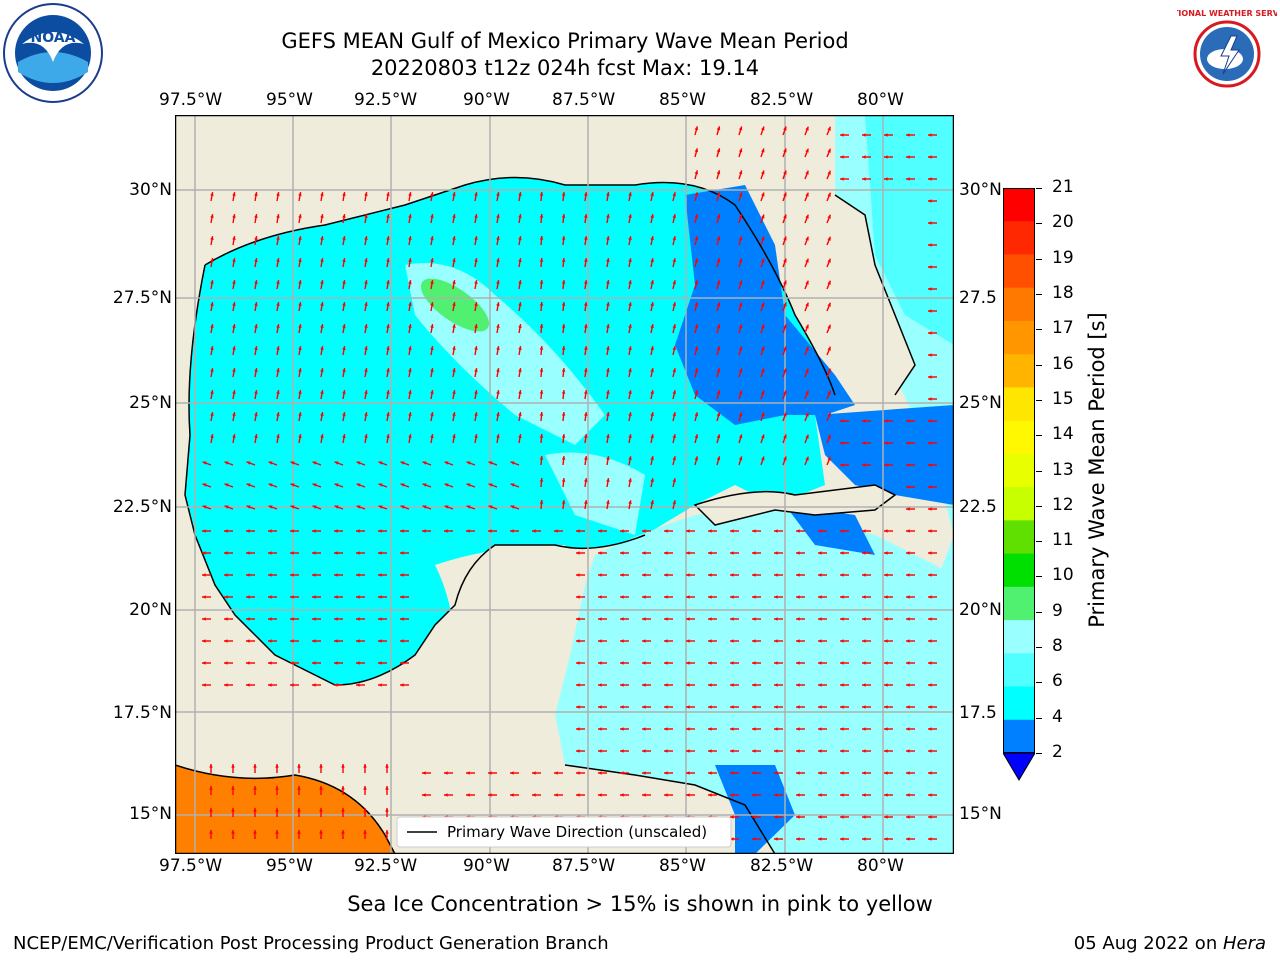 The width and height of the screenshot is (1280, 960). Describe the element at coordinates (754, 679) in the screenshot. I see `ocean-caribbean` at that location.